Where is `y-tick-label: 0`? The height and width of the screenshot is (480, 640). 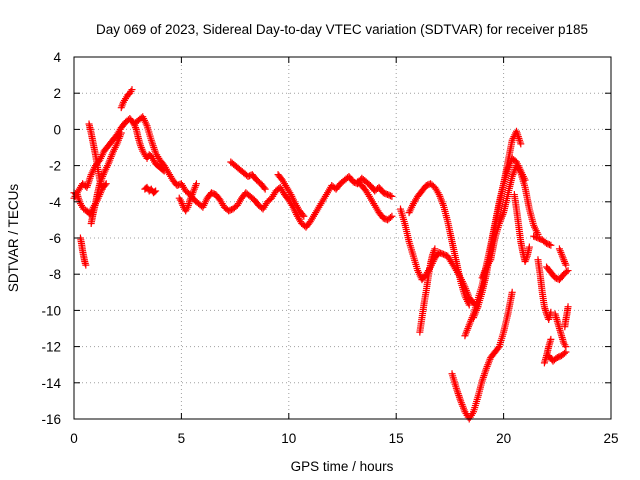 y-tick-label: 0 is located at coordinates (57, 129).